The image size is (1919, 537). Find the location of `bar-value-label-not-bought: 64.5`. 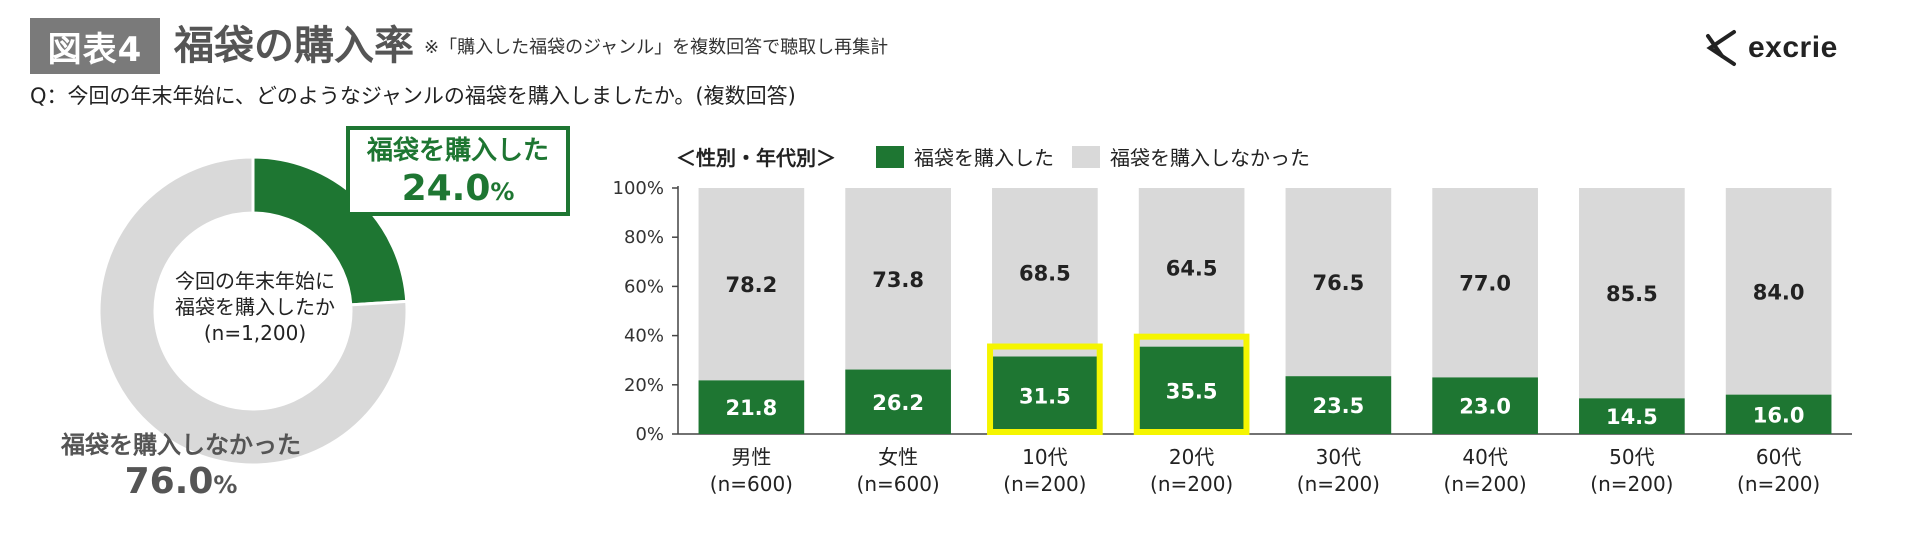

bar-value-label-not-bought: 64.5 is located at coordinates (1192, 268).